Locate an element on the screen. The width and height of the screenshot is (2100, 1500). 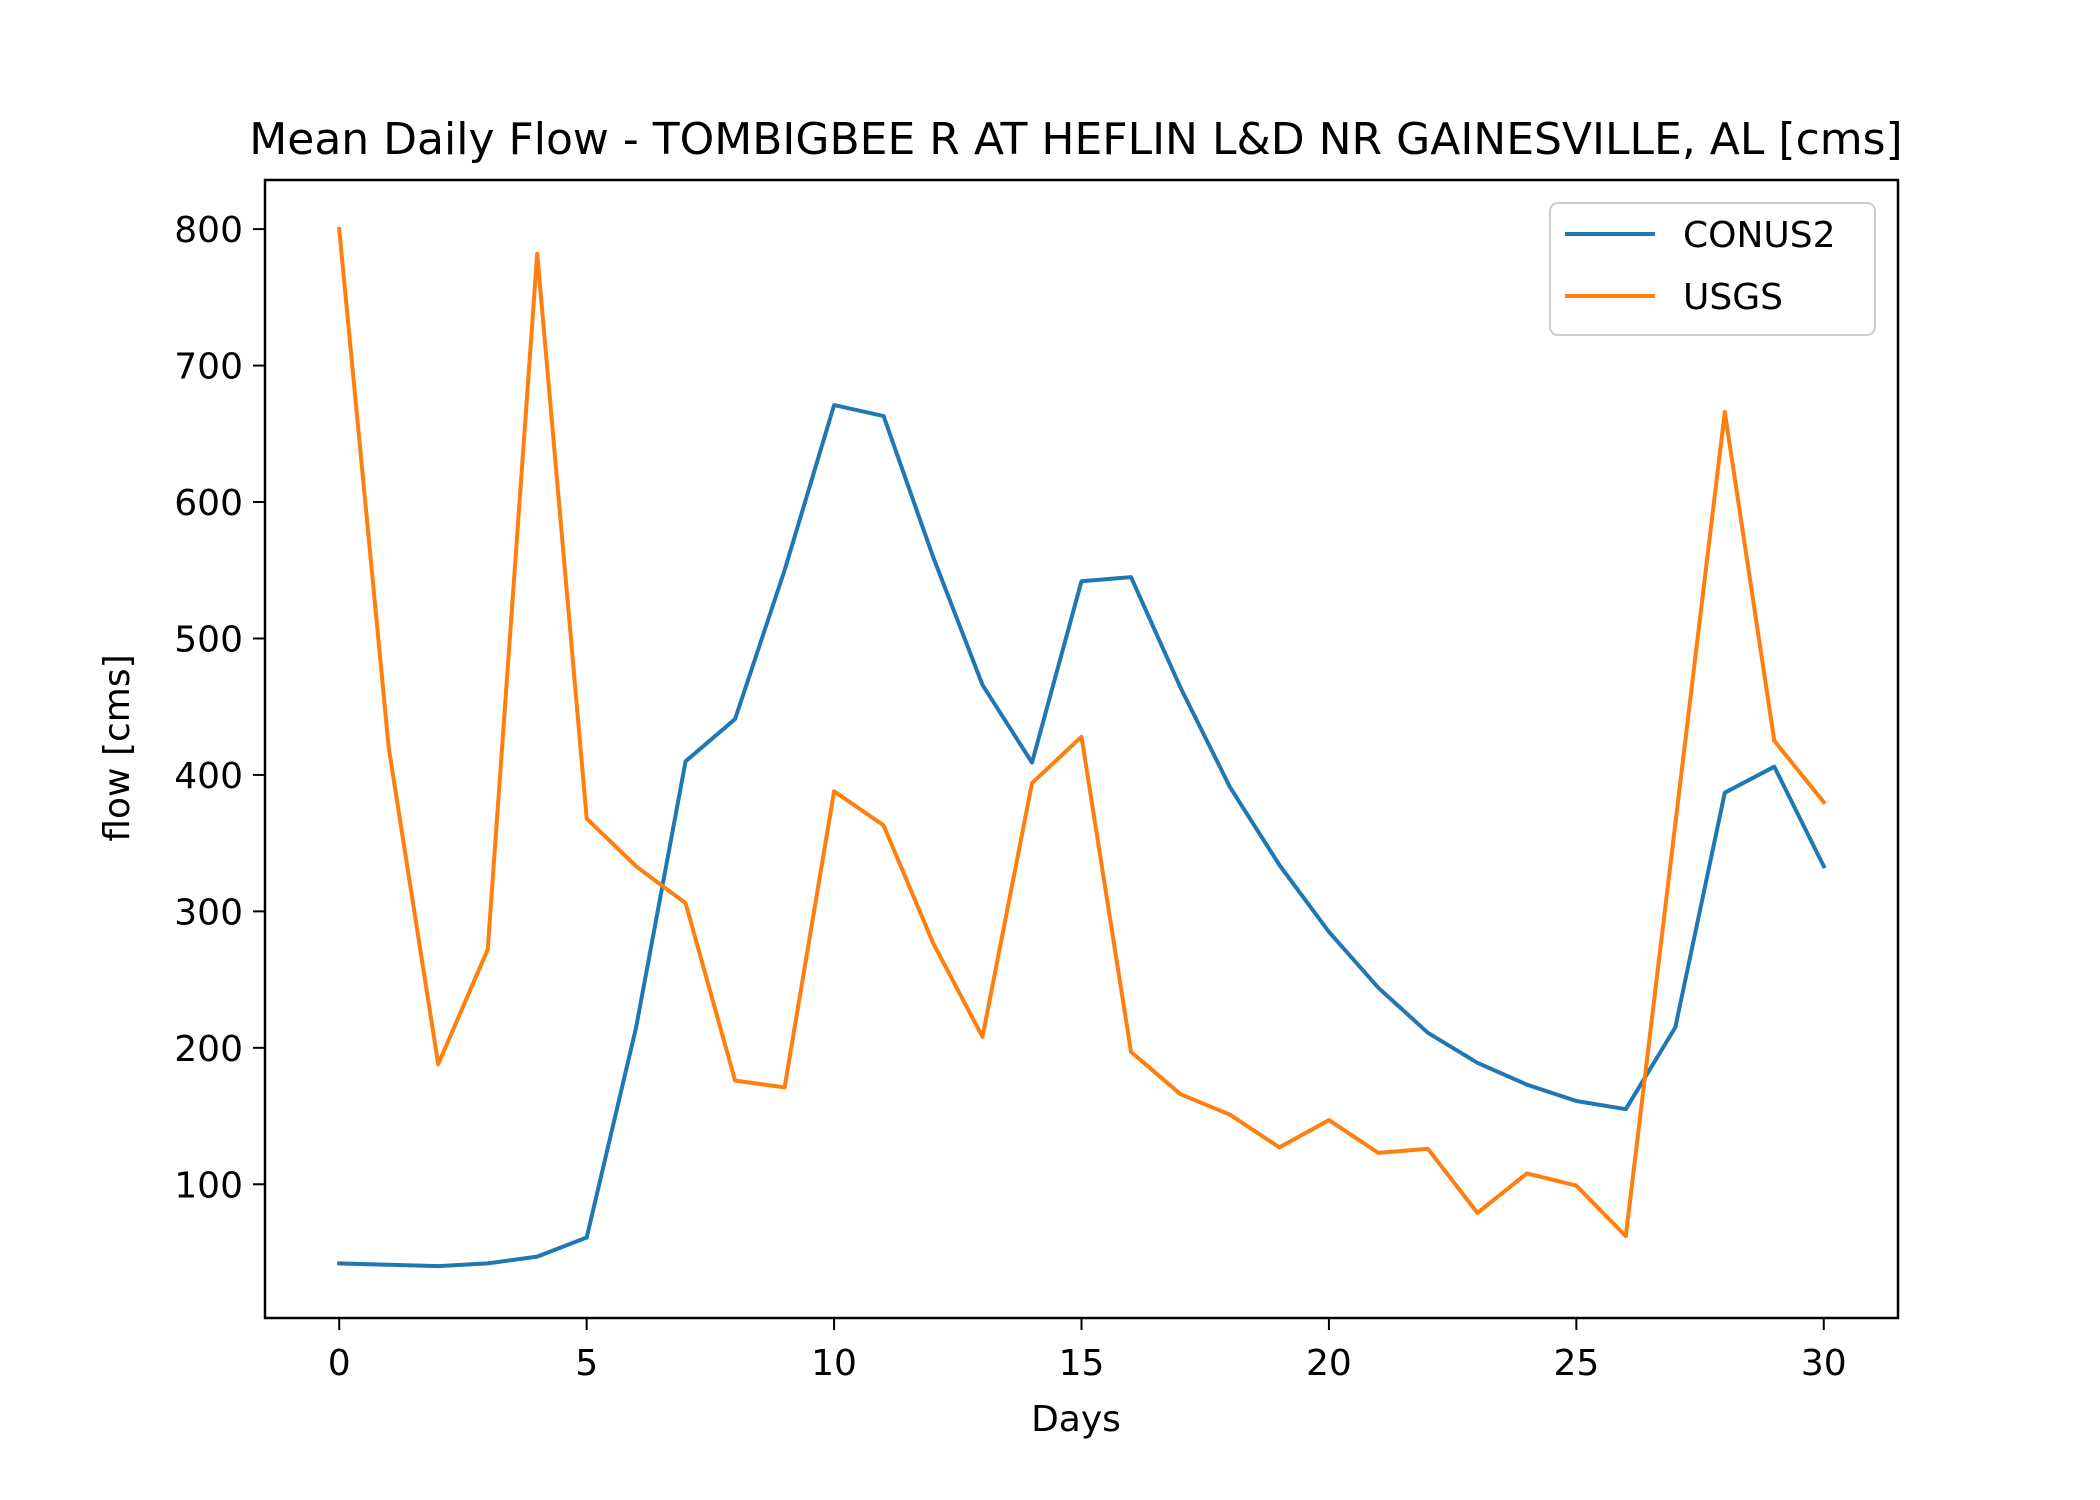
y-tick-label: 500 is located at coordinates (208, 639).